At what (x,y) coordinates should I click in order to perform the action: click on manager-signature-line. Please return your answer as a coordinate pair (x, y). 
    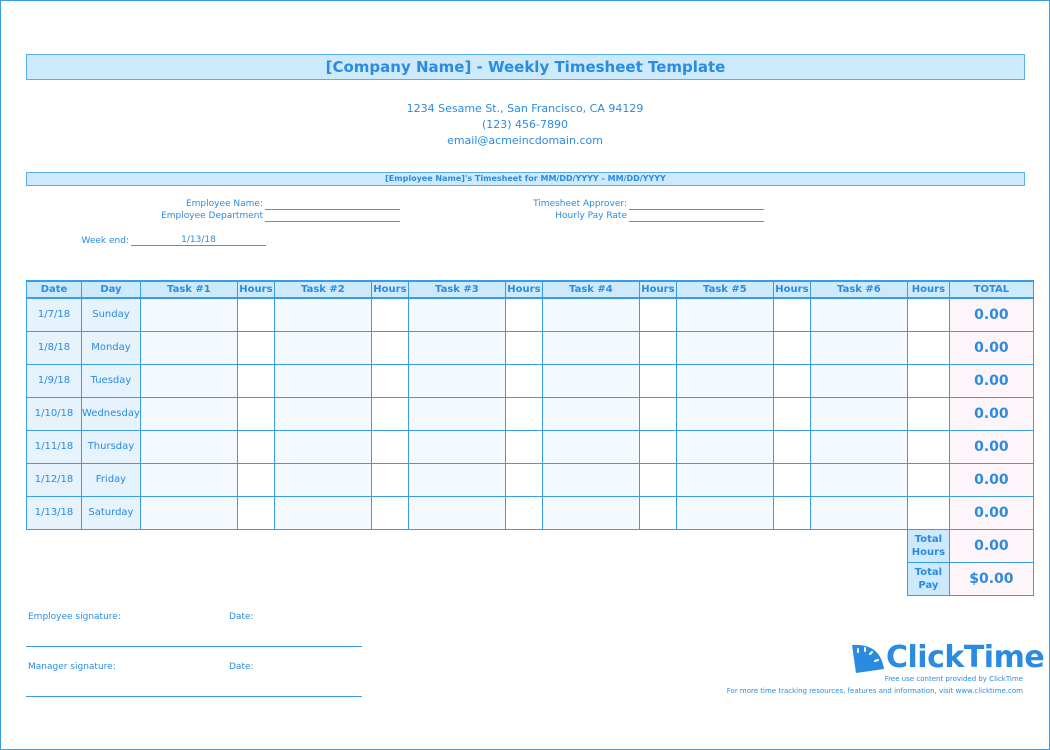
    Looking at the image, I should click on (194, 696).